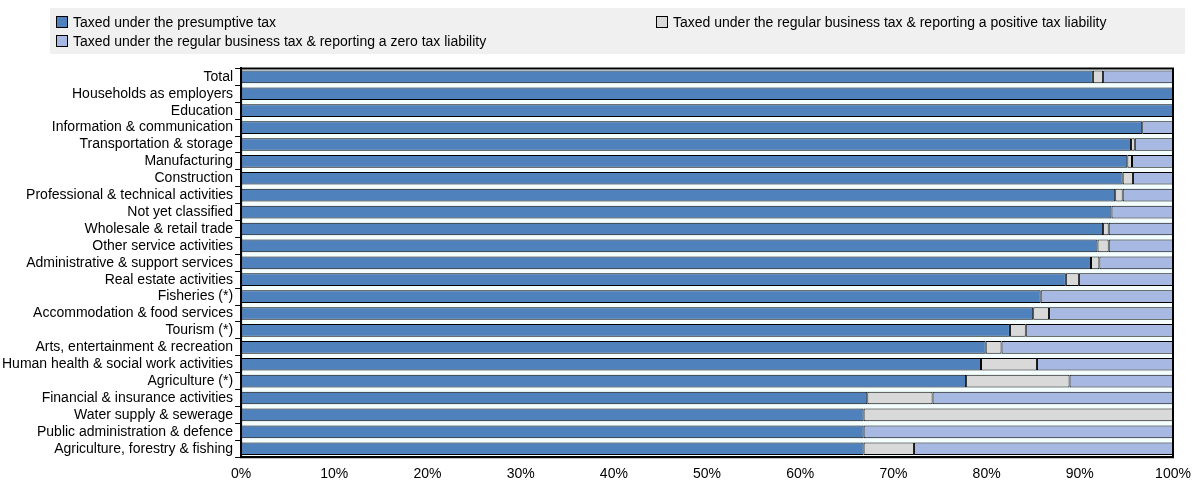 Image resolution: width=1195 pixels, height=486 pixels. I want to click on legend-label: Taxed under the regular business tax & reporting a zero tax liability, so click(280, 40).